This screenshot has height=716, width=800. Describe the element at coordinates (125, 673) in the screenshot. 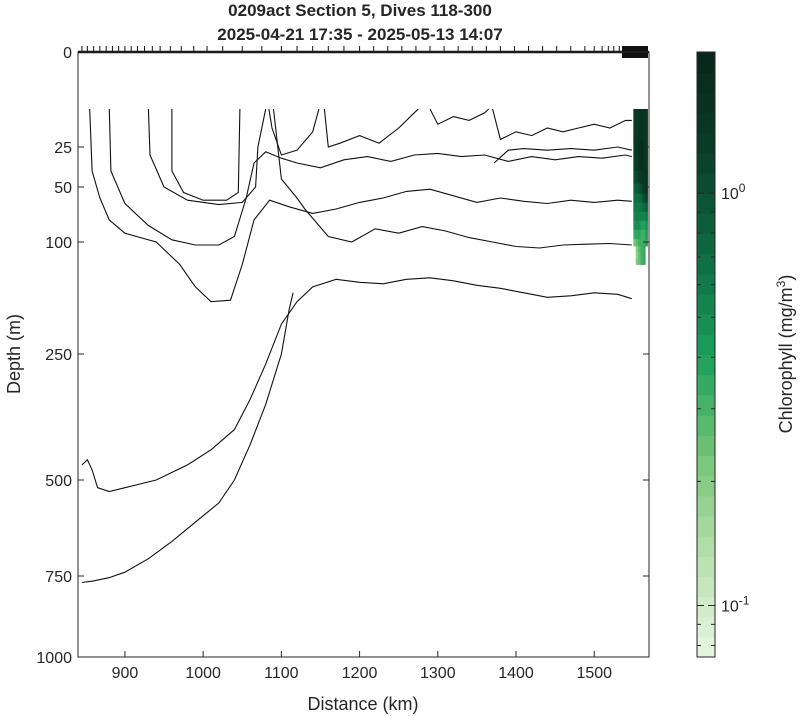

I see `x-tick-label: 900` at that location.